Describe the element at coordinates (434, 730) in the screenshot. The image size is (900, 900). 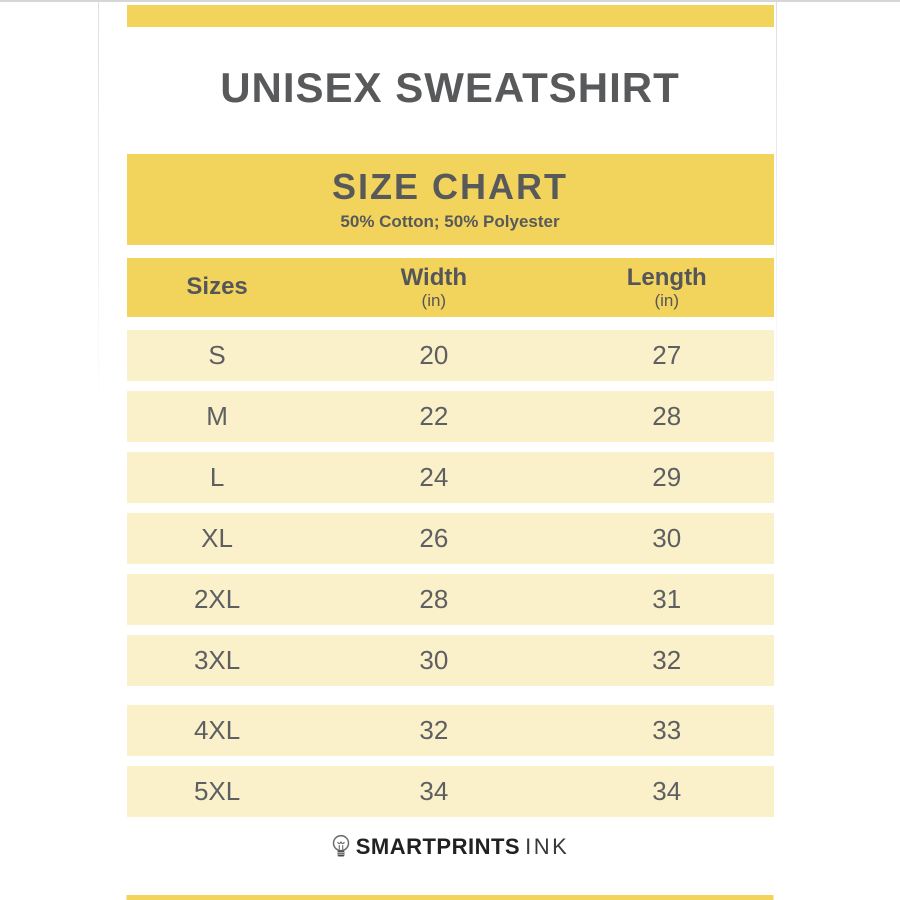
I see `cell-width: 32` at that location.